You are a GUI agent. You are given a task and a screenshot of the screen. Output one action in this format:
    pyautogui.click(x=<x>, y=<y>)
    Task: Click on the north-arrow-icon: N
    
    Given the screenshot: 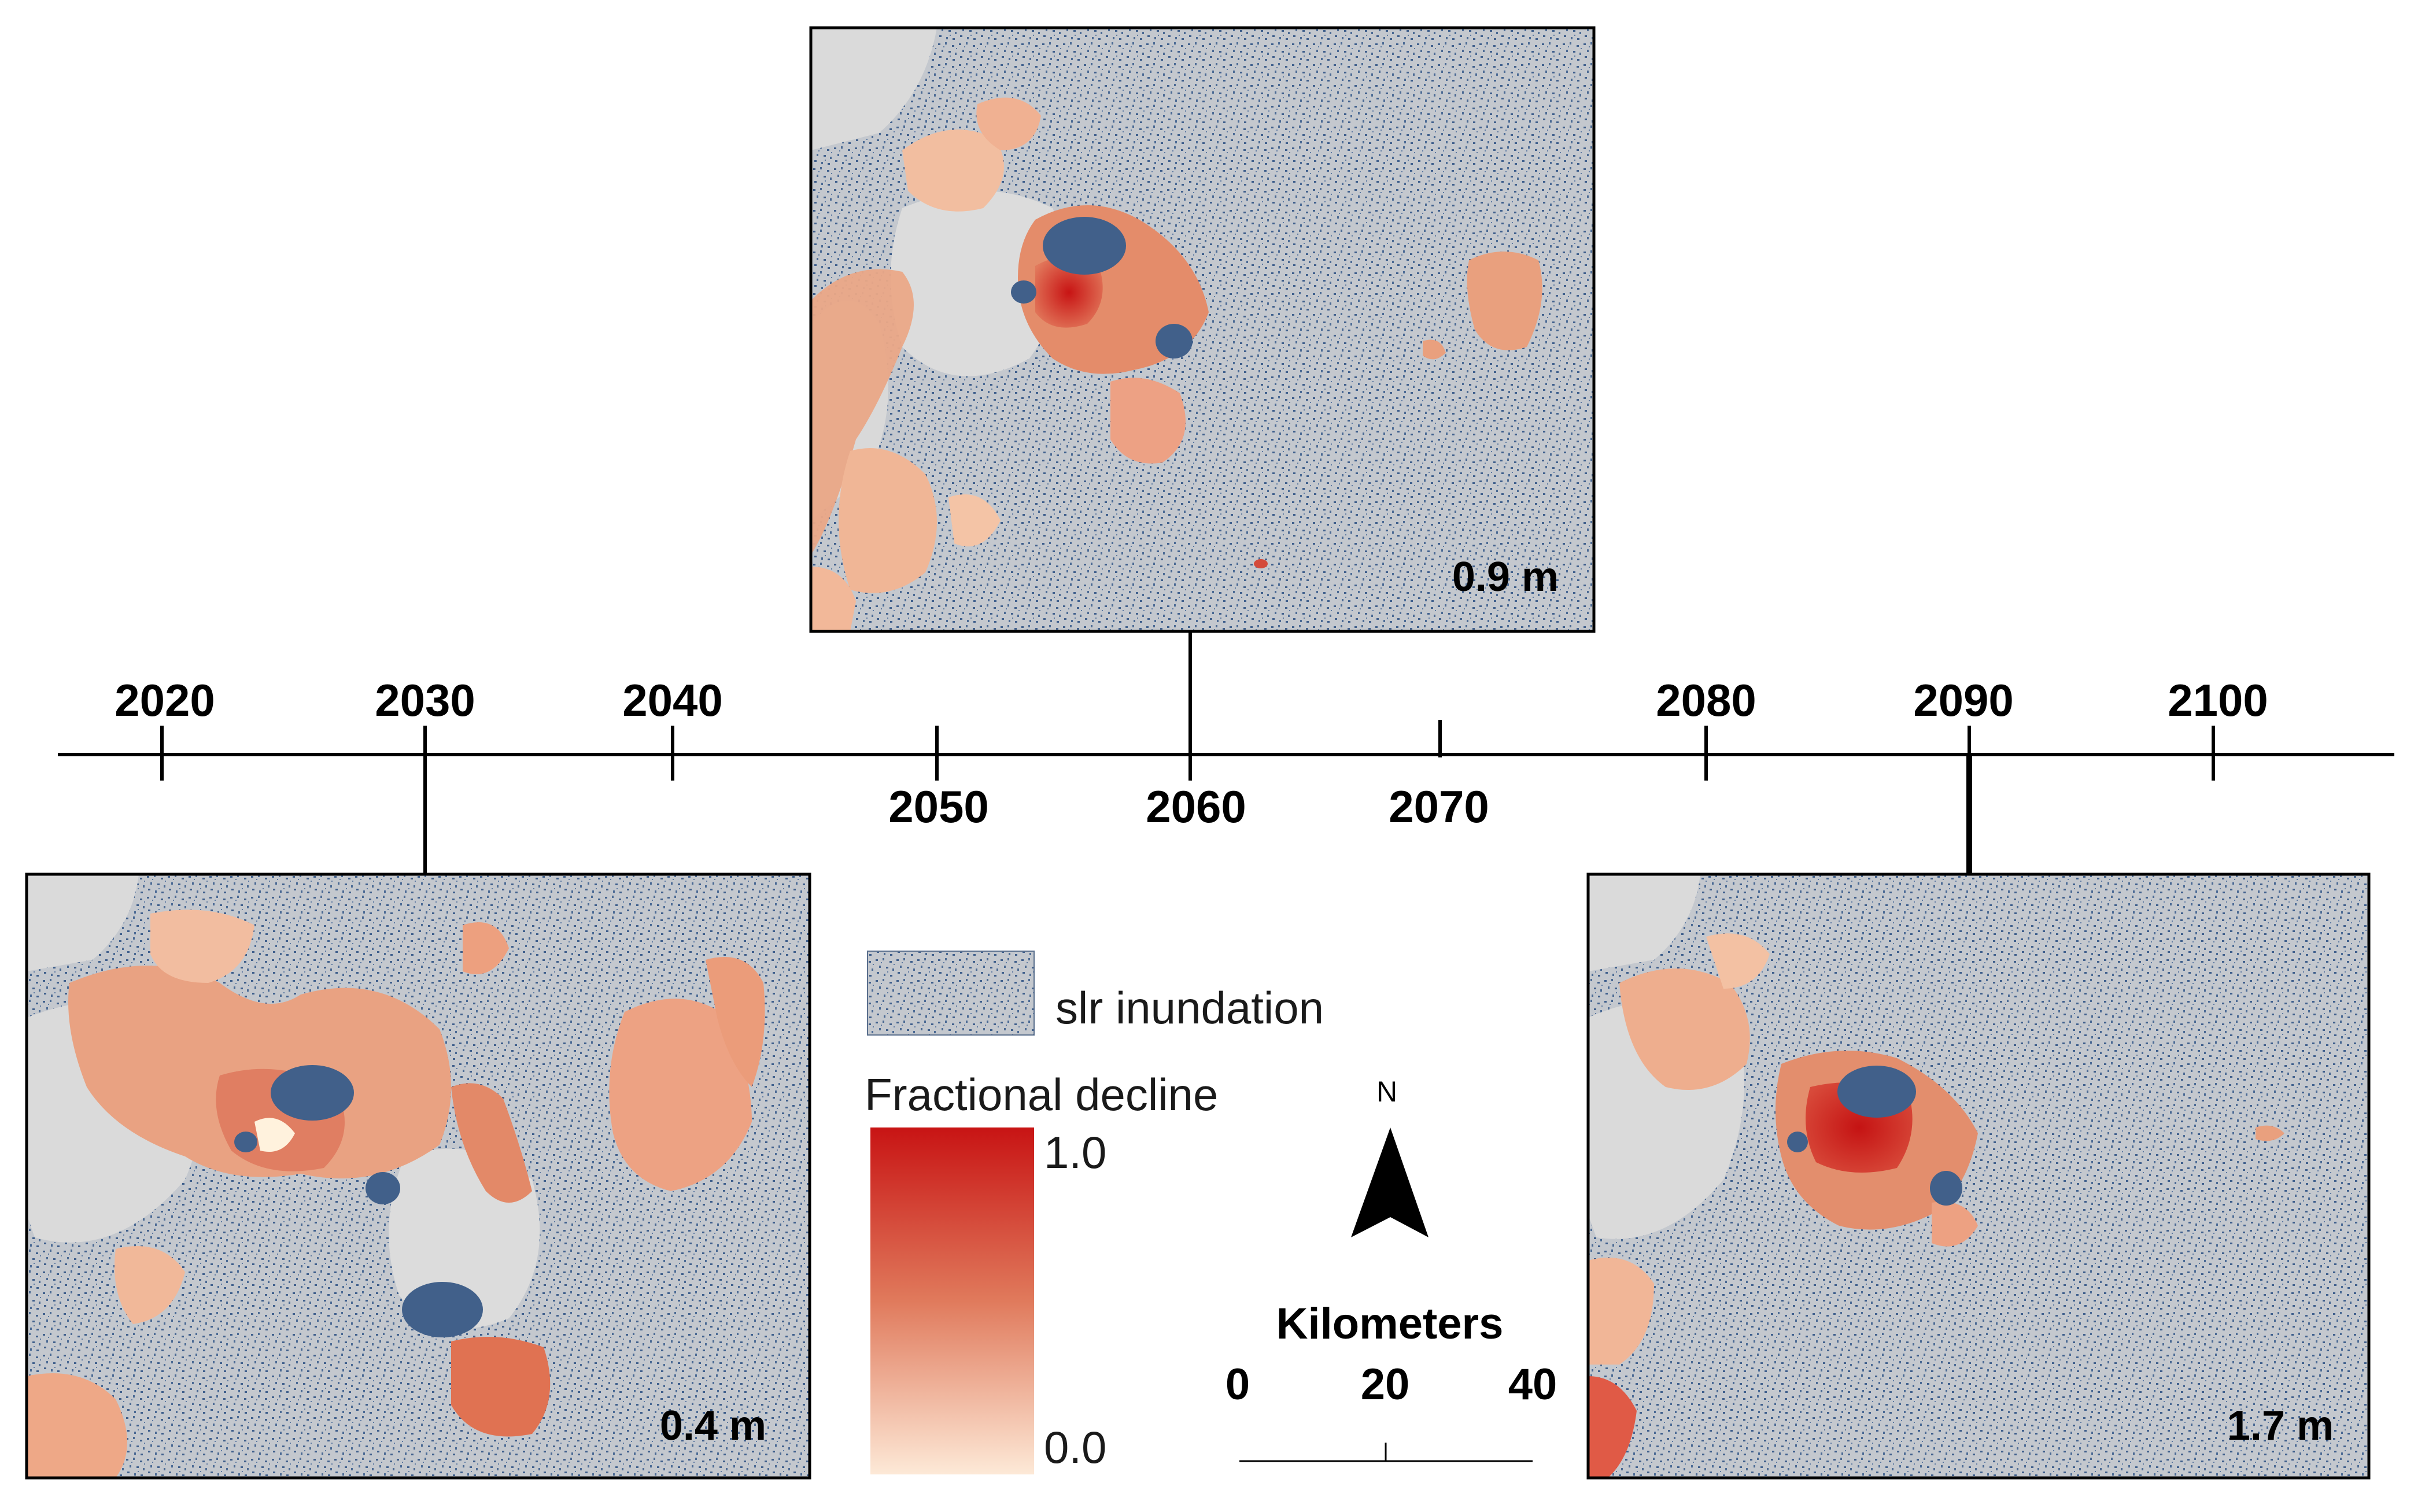 What is the action you would take?
    pyautogui.click(x=1390, y=1156)
    